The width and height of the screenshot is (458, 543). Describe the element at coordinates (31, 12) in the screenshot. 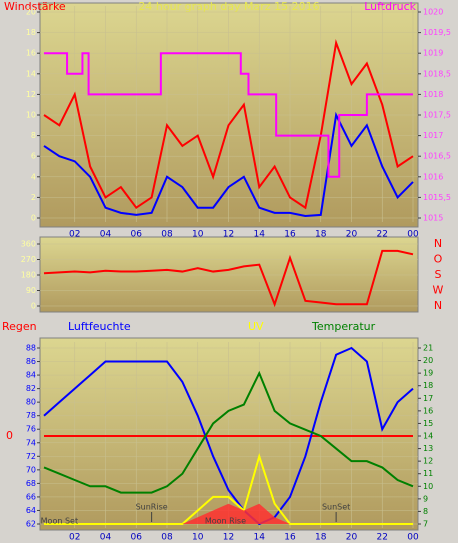

I see `y-tick-label: 20` at that location.